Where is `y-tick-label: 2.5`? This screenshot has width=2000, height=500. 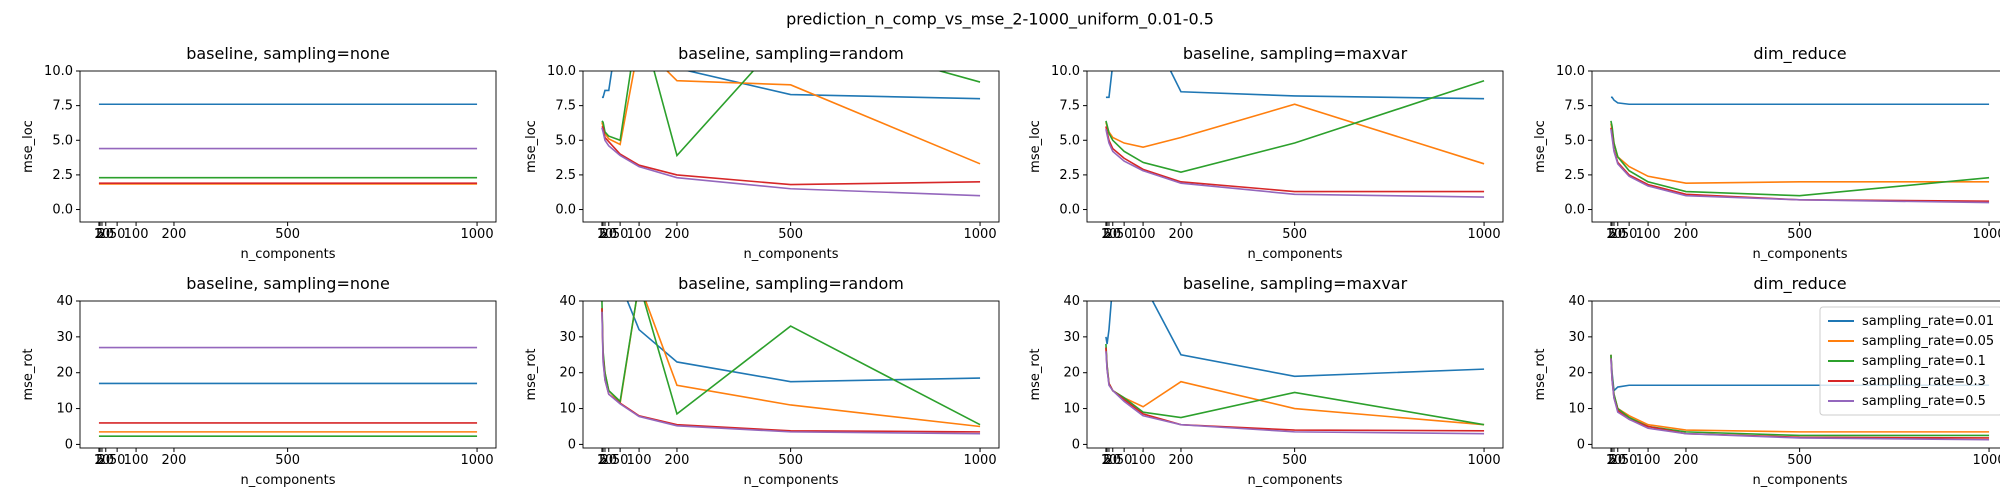 y-tick-label: 2.5 is located at coordinates (1574, 175).